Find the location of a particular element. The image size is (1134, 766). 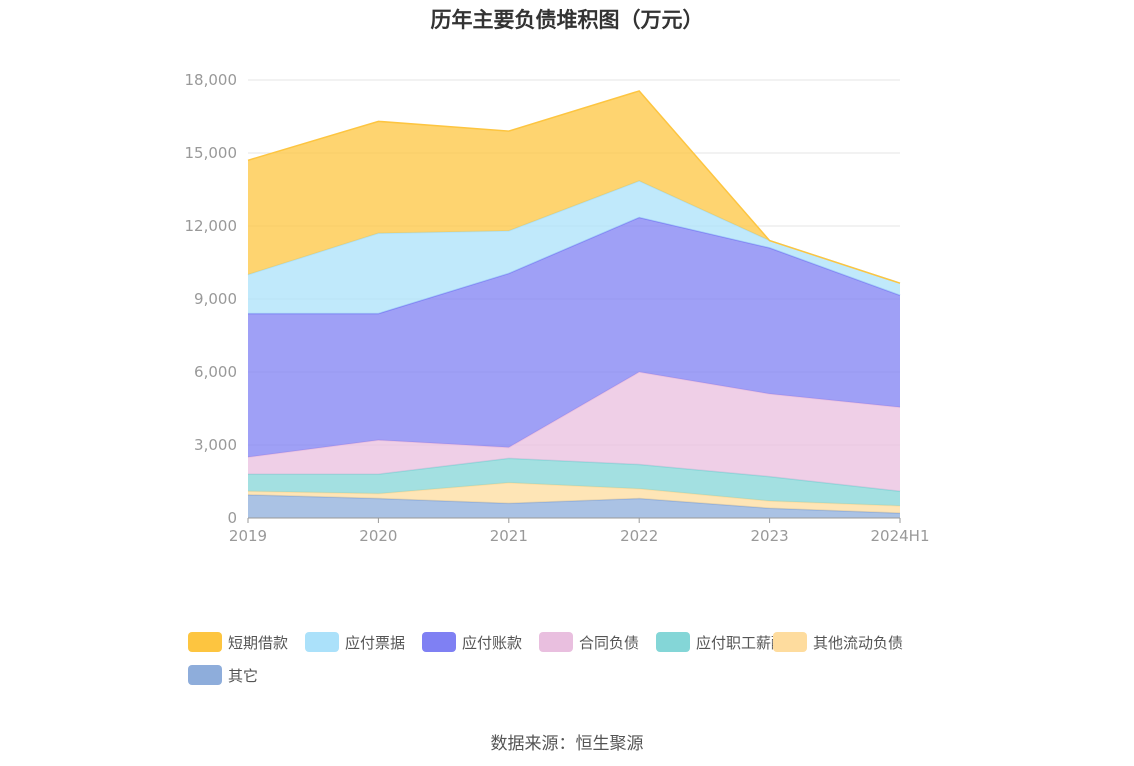

legend-item: 短期借款 is located at coordinates (238, 642).